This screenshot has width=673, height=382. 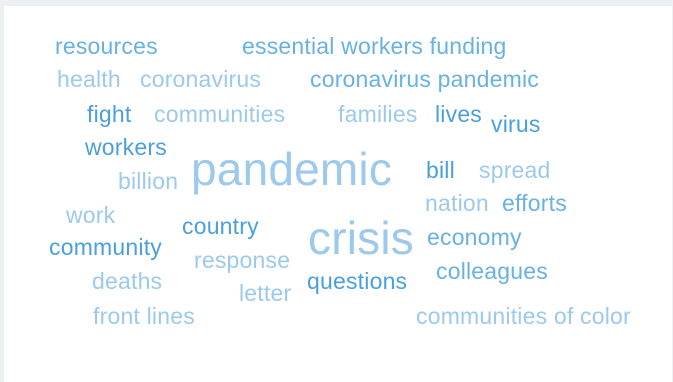 What do you see at coordinates (516, 124) in the screenshot?
I see `word-virus: virus` at bounding box center [516, 124].